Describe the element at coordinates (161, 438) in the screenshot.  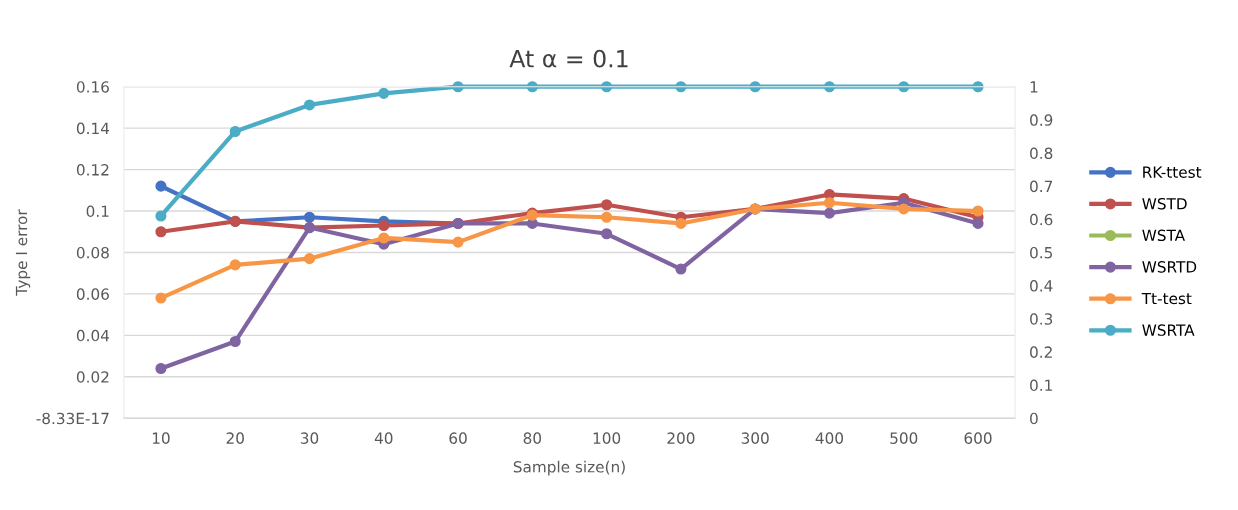
I see `x-tick-label: 10` at that location.